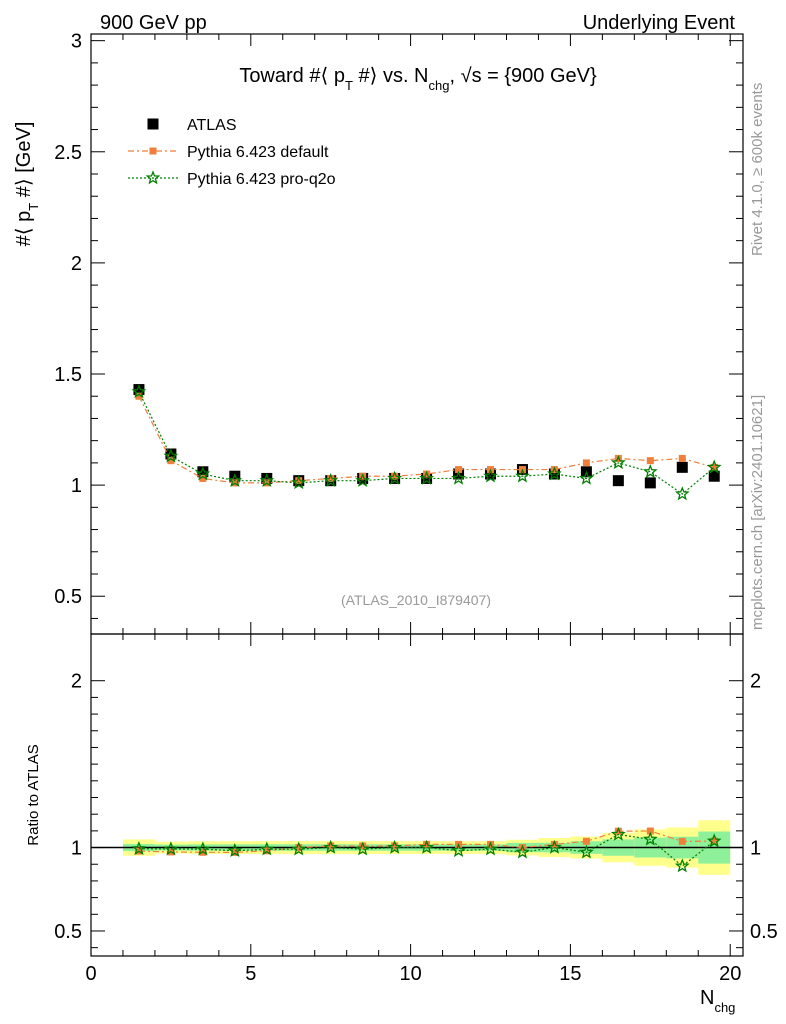 The image size is (786, 1024). I want to click on ratio-y-tick-label: 0.5, so click(68, 932).